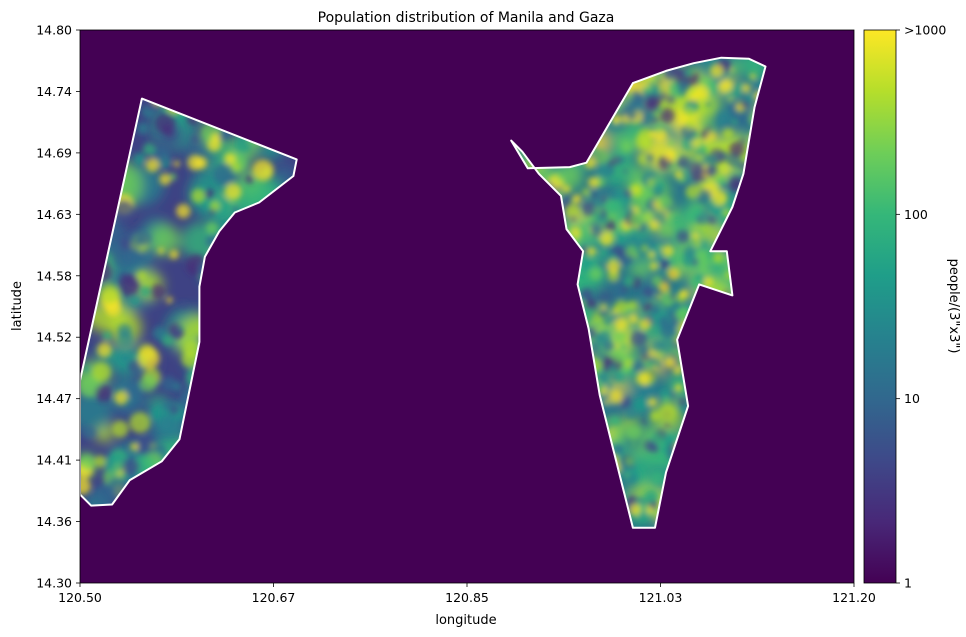  Describe the element at coordinates (921, 307) in the screenshot. I see `colorbar-ticks: 1 10 100 >1000` at that location.